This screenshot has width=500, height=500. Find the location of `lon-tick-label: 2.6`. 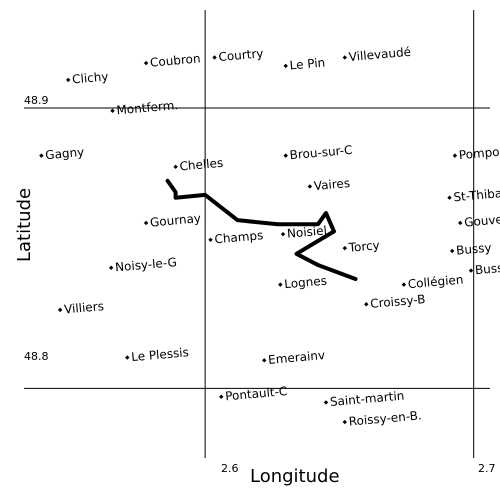

lon-tick-label: 2.6 is located at coordinates (230, 468).